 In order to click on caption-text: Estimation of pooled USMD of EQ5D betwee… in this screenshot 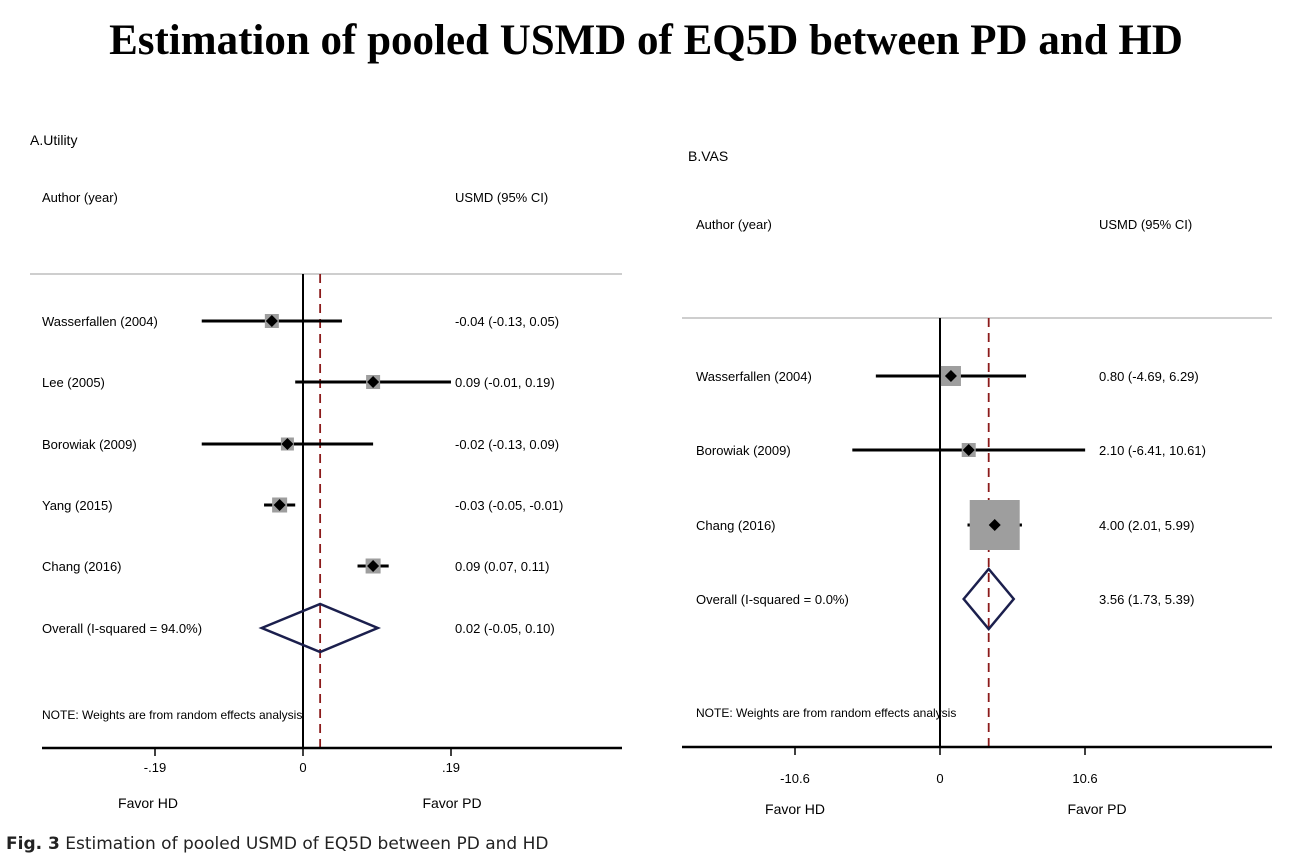, I will do `click(307, 844)`.